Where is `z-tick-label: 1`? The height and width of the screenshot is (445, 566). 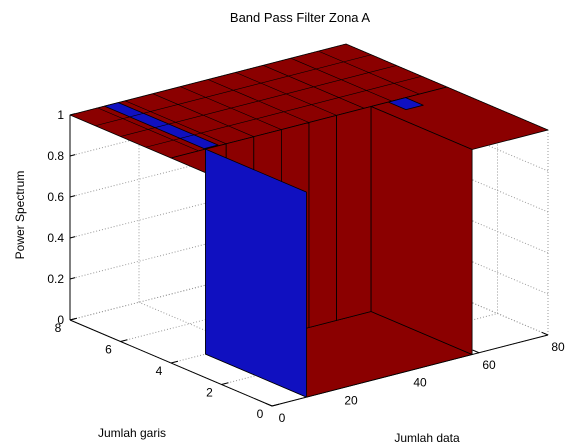
z-tick-label: 1 is located at coordinates (60, 115).